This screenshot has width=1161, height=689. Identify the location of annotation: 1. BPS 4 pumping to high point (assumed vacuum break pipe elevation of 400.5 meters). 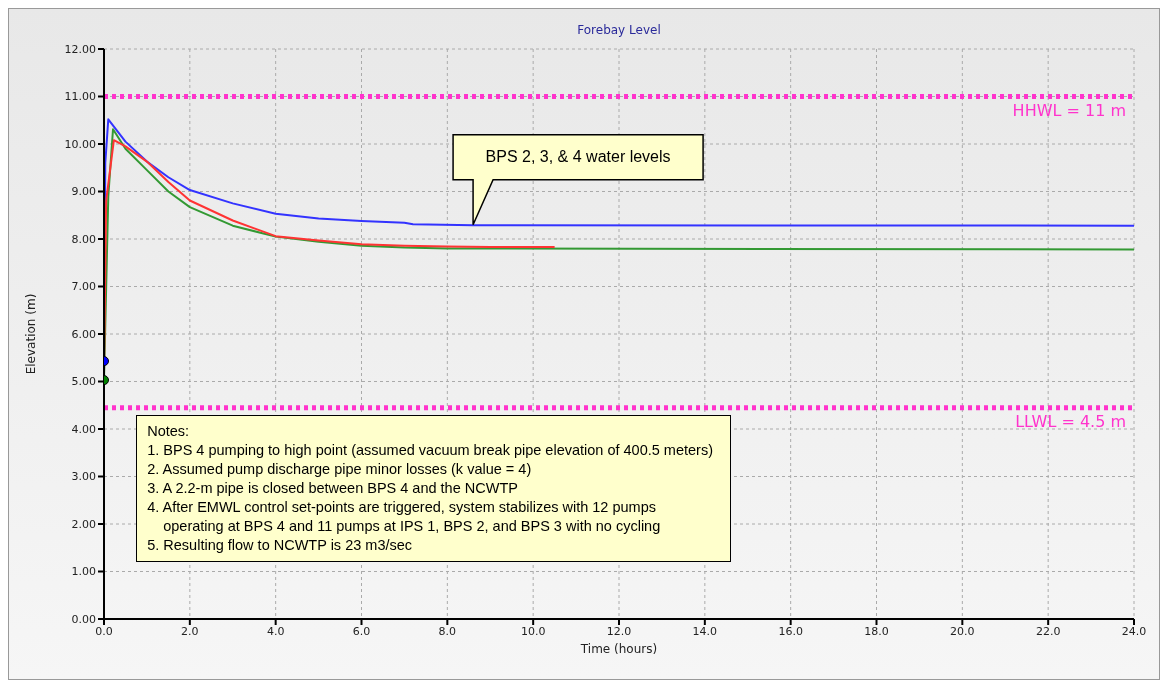
(430, 450).